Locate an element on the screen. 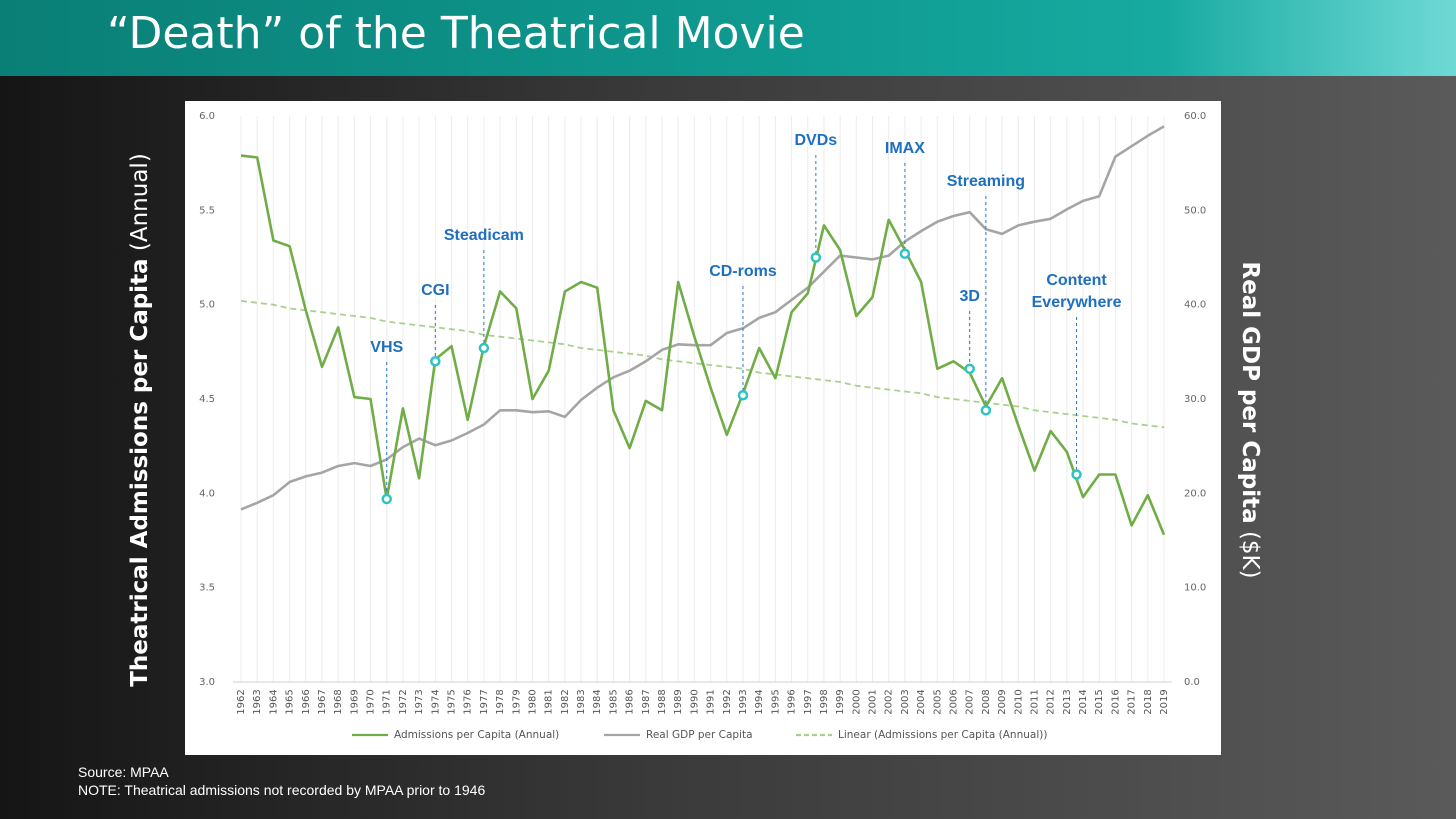 The height and width of the screenshot is (819, 1456). x-tick-label: 1969 is located at coordinates (354, 701).